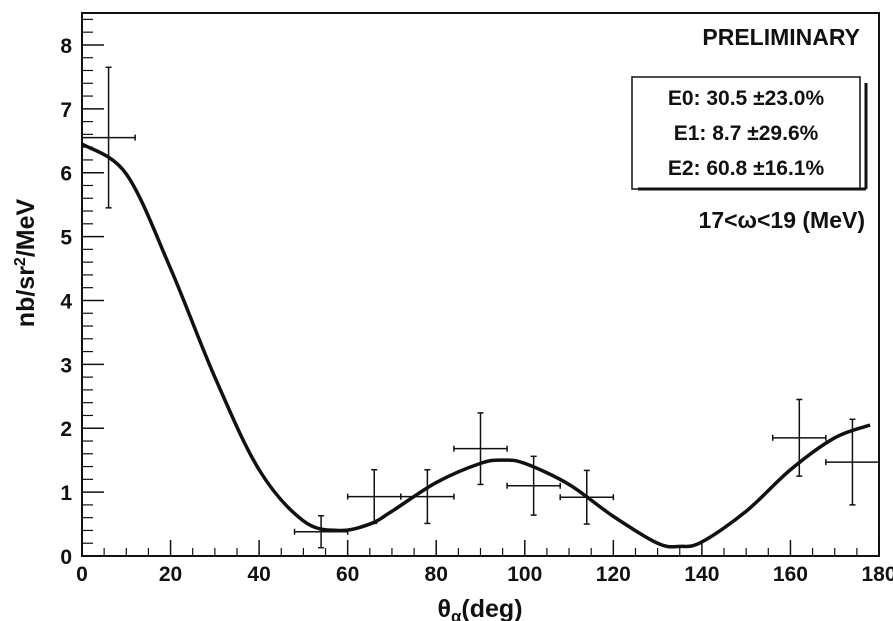  What do you see at coordinates (66, 301) in the screenshot?
I see `y-tick-label: 4` at bounding box center [66, 301].